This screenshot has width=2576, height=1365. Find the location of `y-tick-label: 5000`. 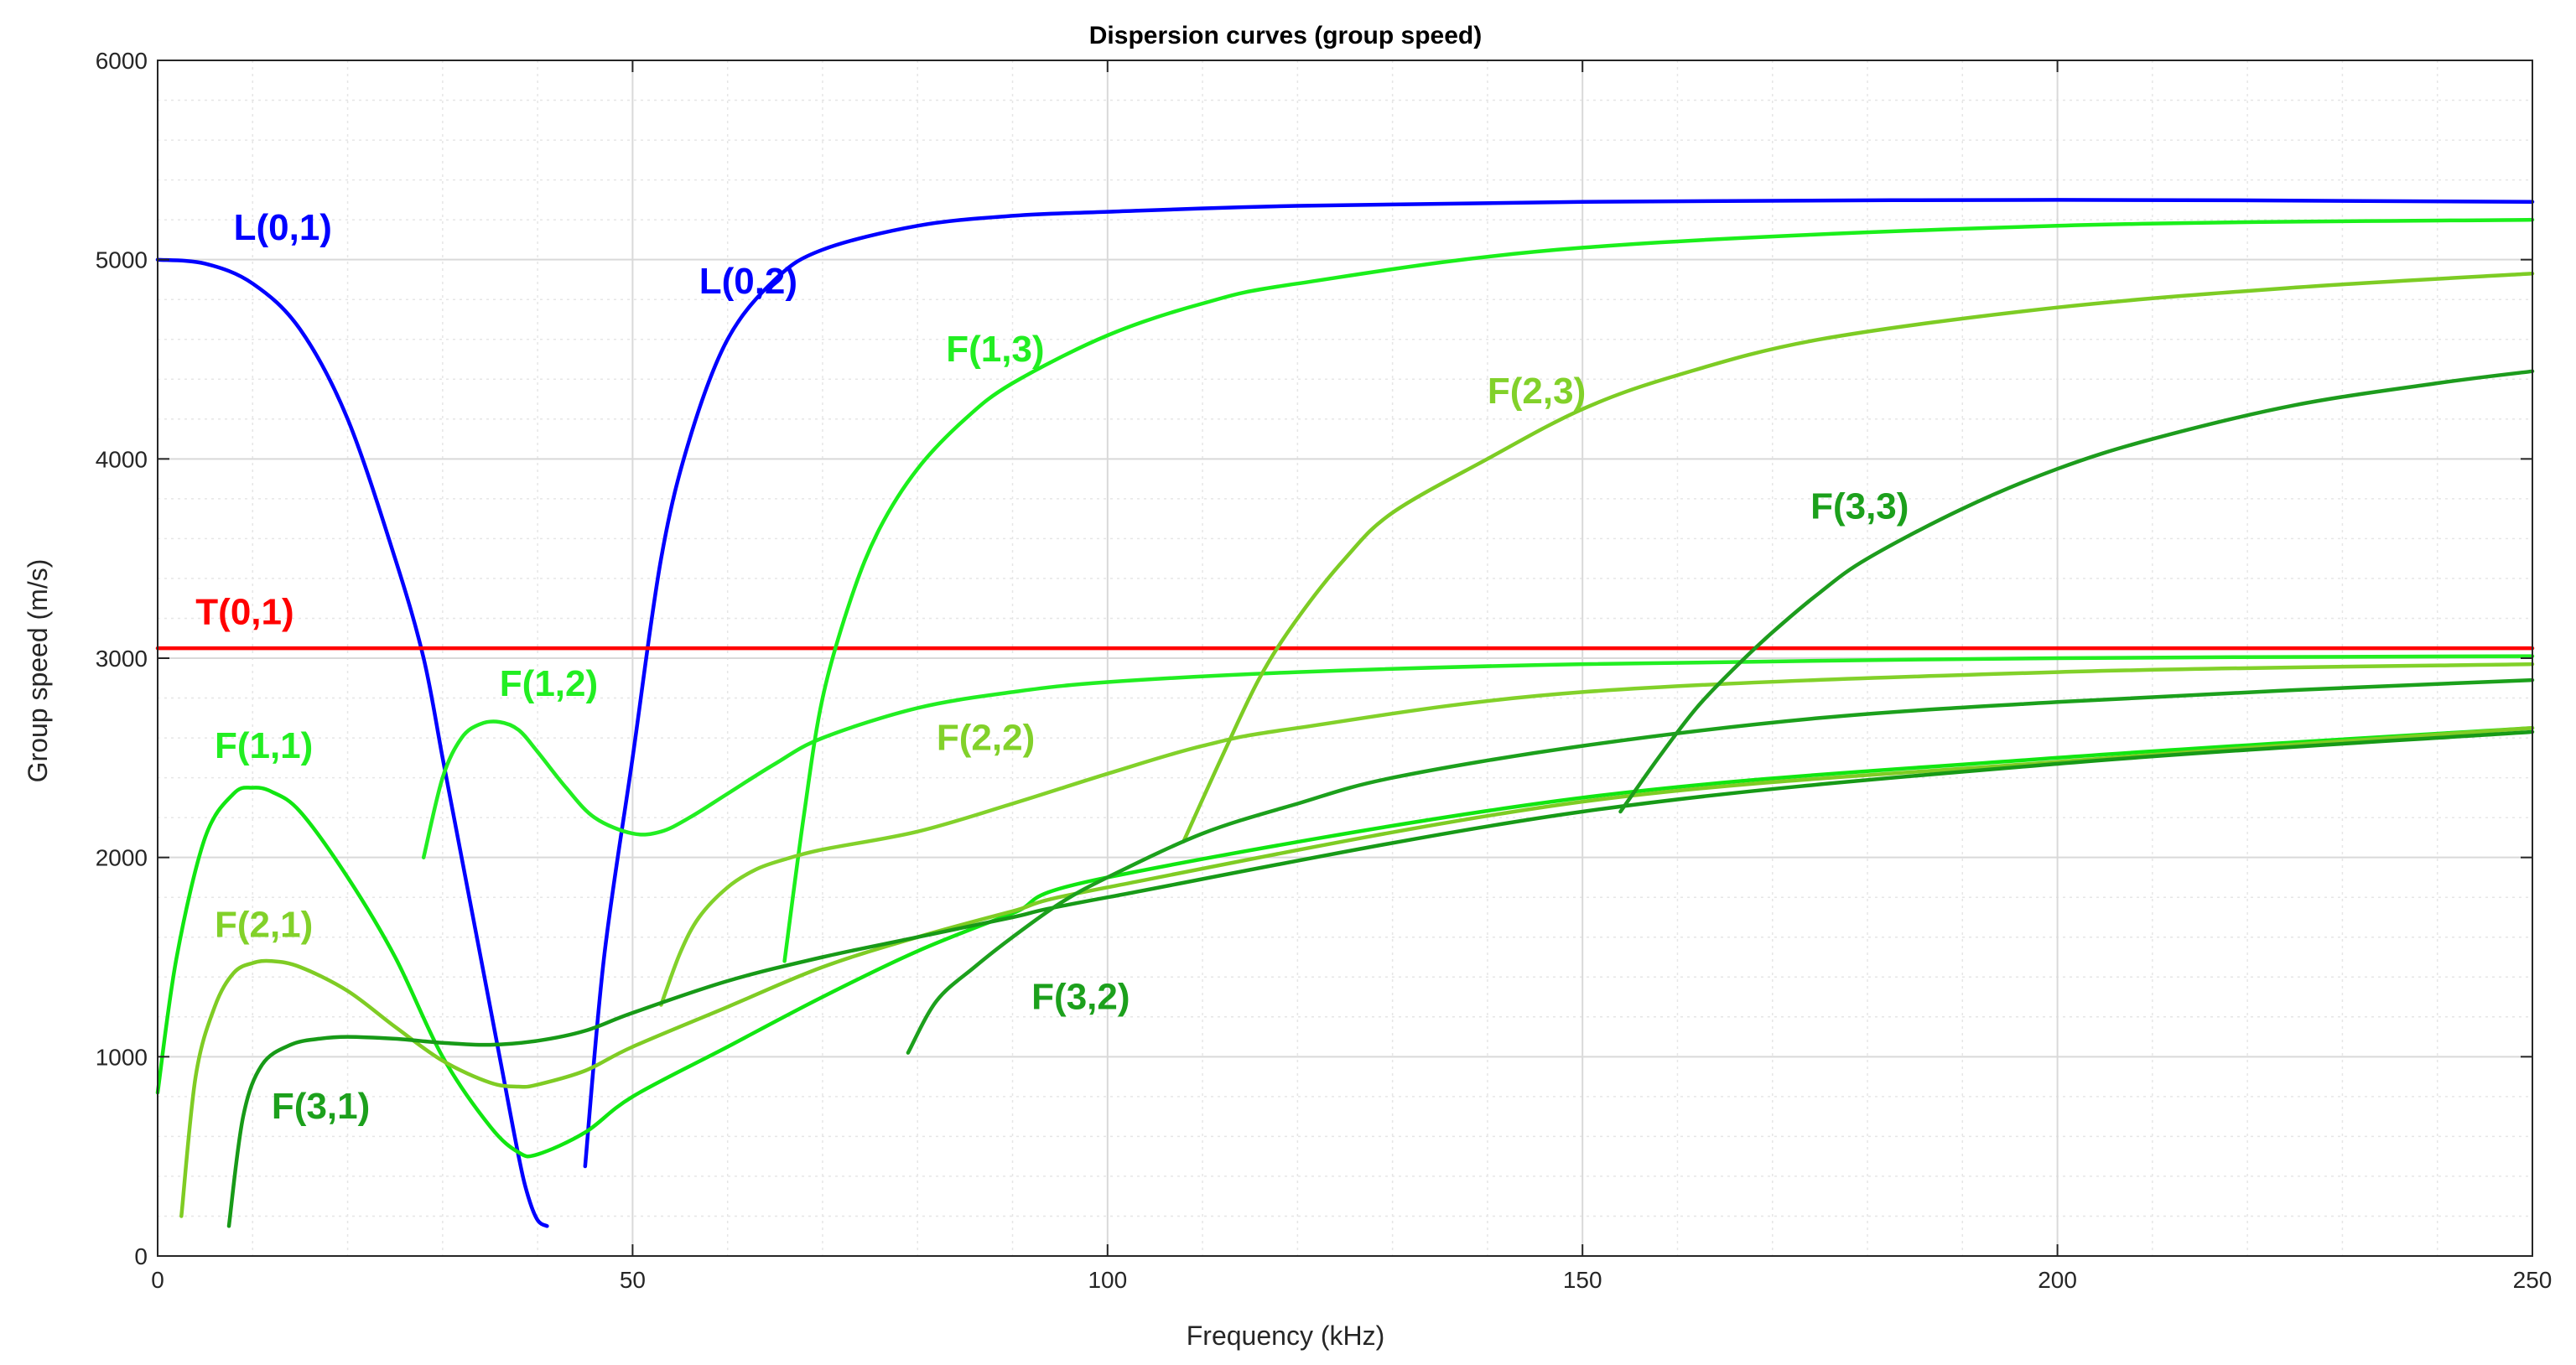

y-tick-label: 5000 is located at coordinates (122, 260).